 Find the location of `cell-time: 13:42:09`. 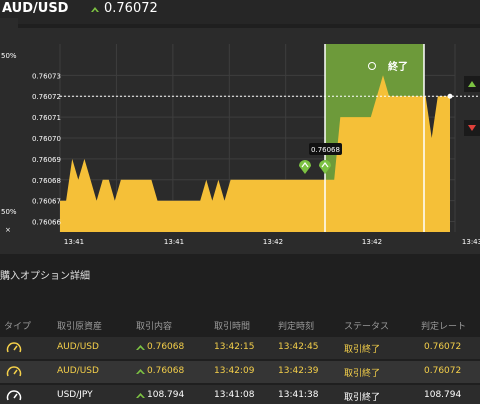

cell-time: 13:42:09 is located at coordinates (234, 371).